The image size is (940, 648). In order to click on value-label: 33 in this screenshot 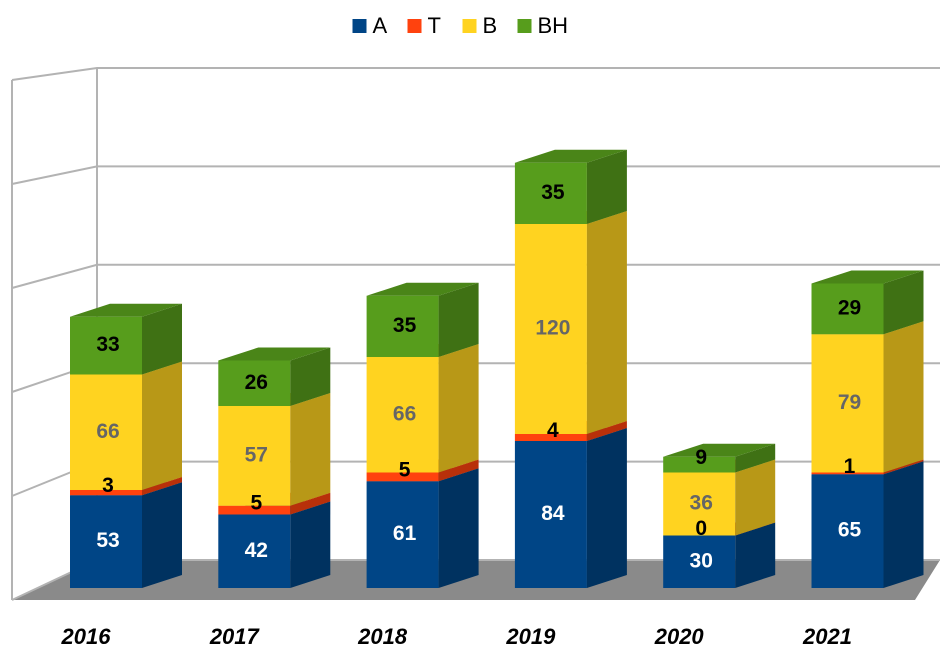, I will do `click(107, 344)`.